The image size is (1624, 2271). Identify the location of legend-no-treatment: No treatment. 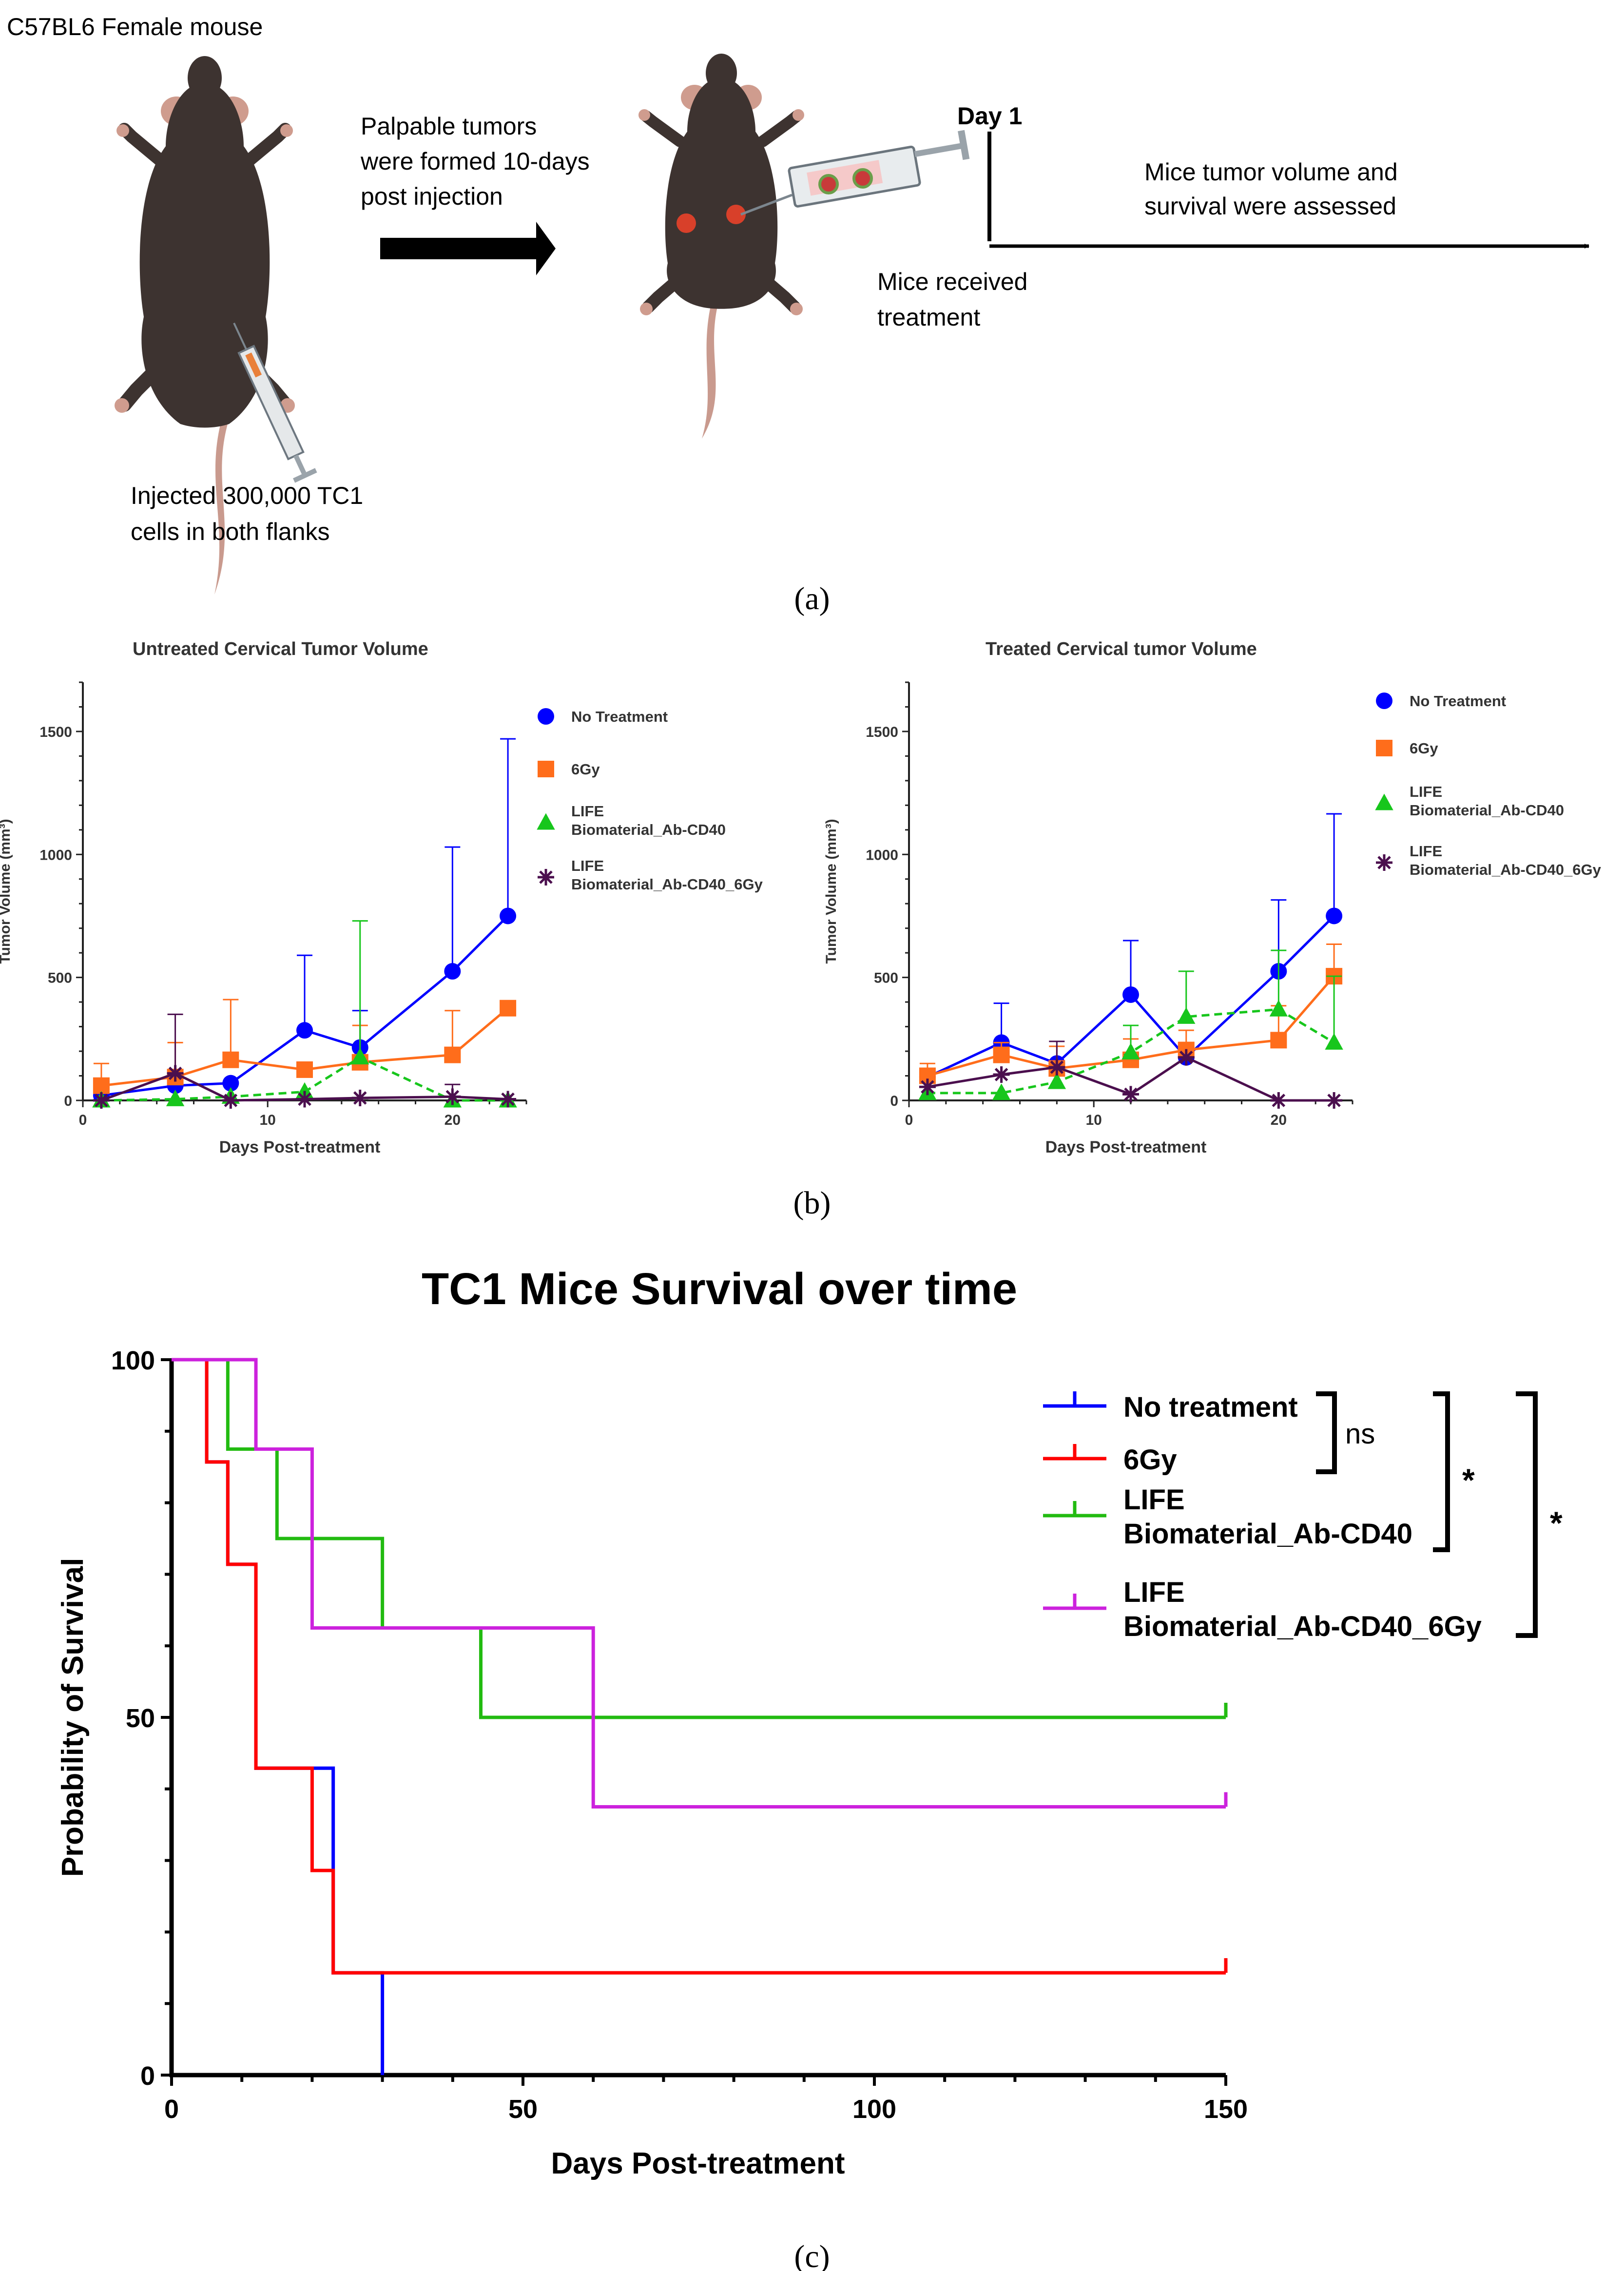
(1171, 1407).